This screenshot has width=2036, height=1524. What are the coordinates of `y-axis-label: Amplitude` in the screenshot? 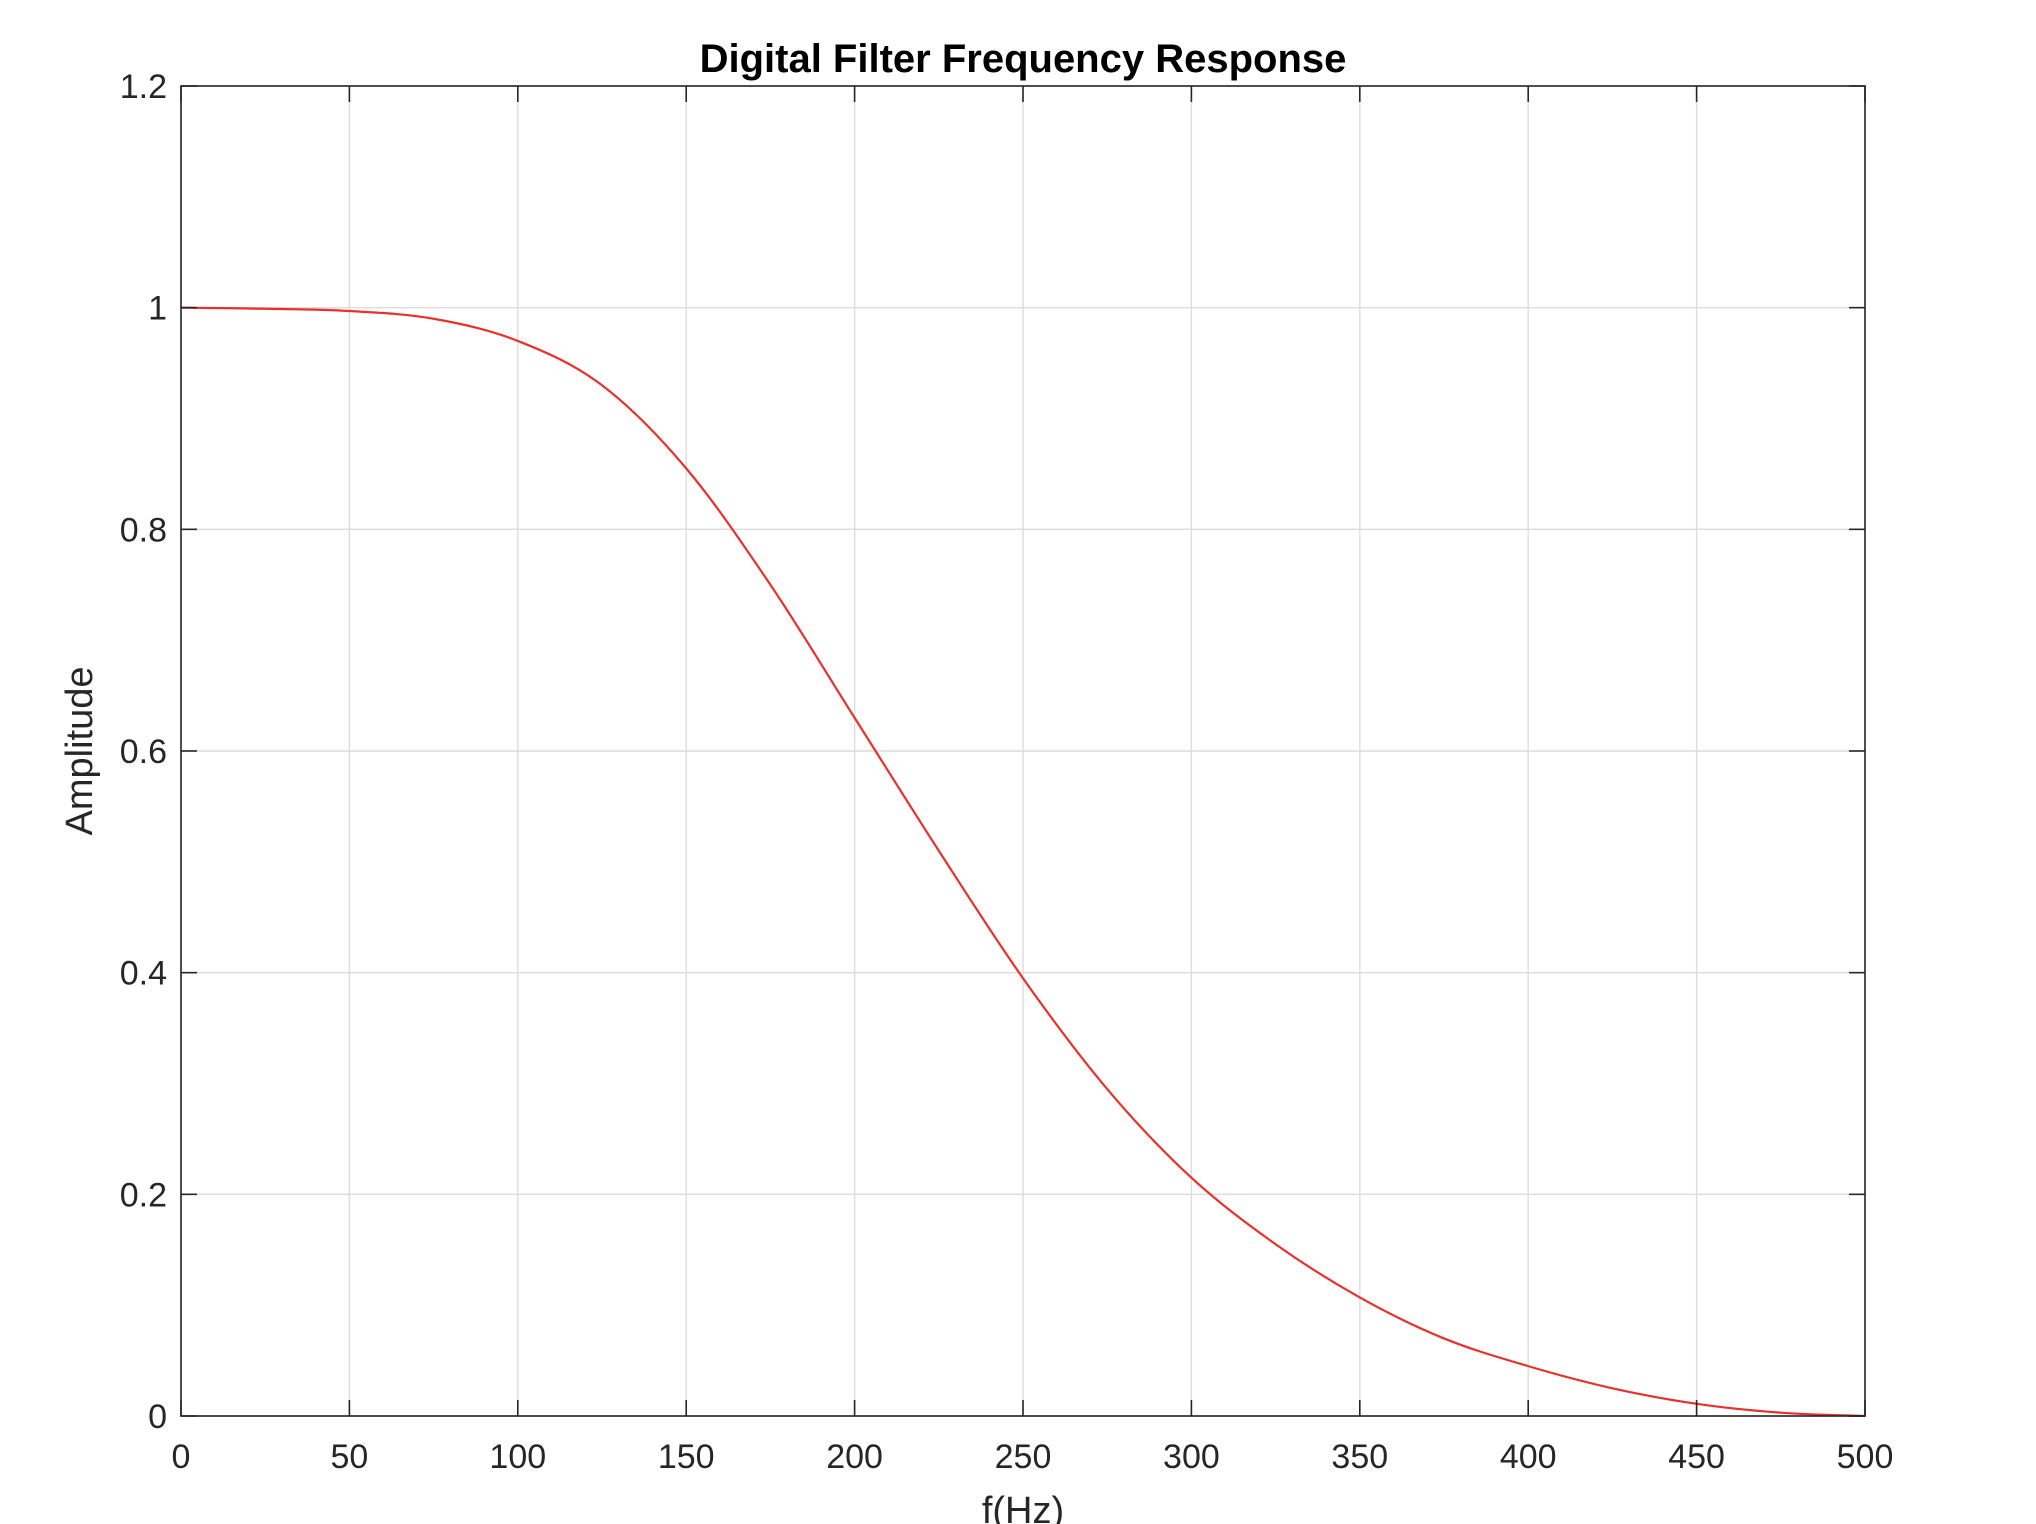 It's located at (80, 751).